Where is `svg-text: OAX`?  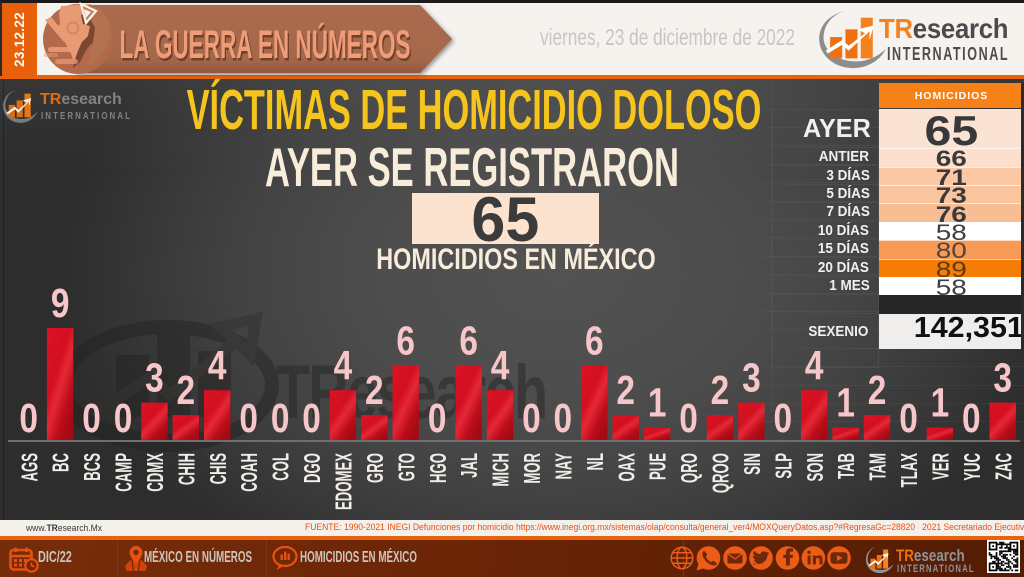 svg-text: OAX is located at coordinates (628, 467).